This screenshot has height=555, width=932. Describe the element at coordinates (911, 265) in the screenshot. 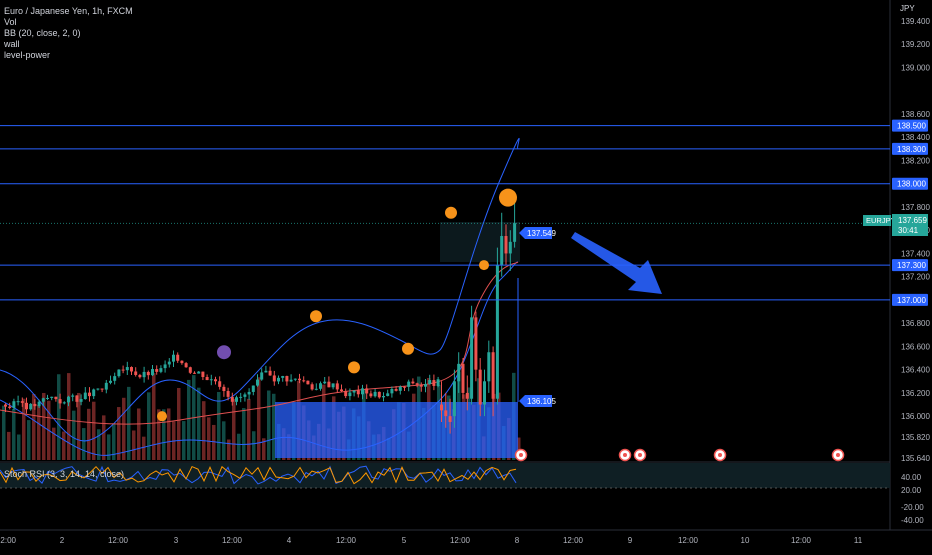

I see `level-price-text: 137.300` at that location.